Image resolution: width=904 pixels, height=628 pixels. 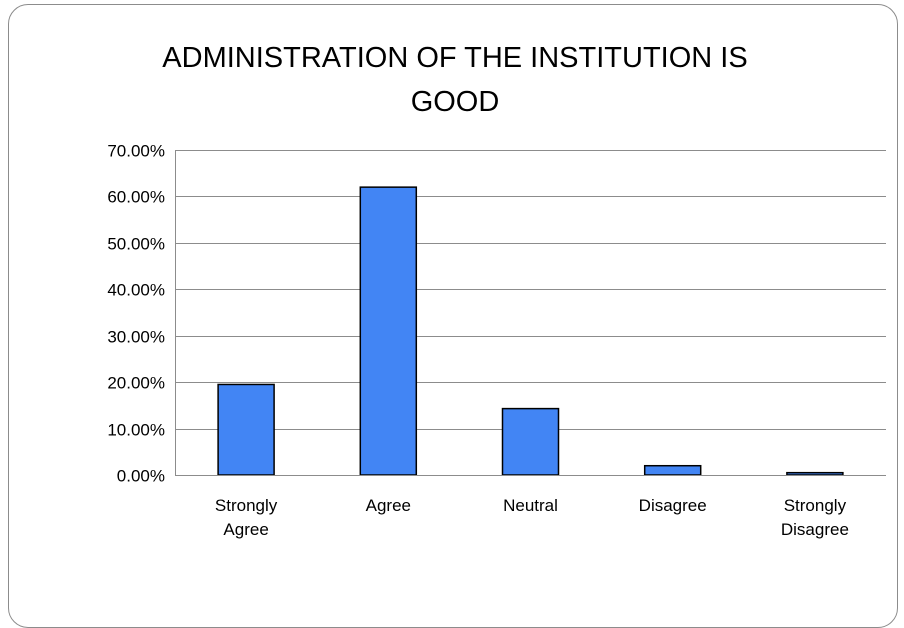 I want to click on y-tick-label: 0.00%, so click(x=141, y=476).